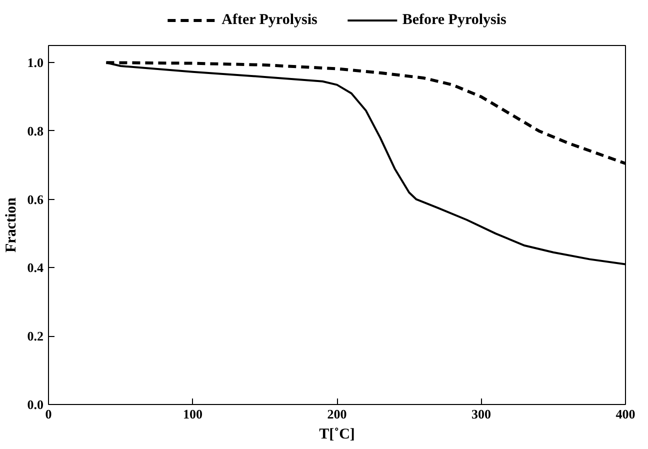 This screenshot has width=648, height=449. I want to click on y-tick-label: 0.8, so click(35, 130).